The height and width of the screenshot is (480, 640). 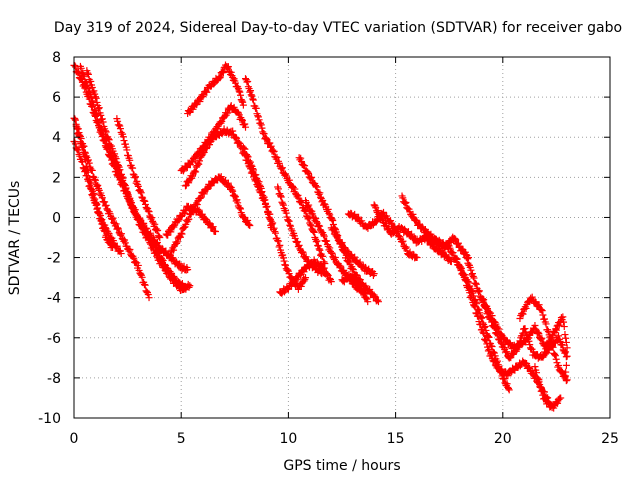 I want to click on y-tick-label: -6, so click(x=54, y=339).